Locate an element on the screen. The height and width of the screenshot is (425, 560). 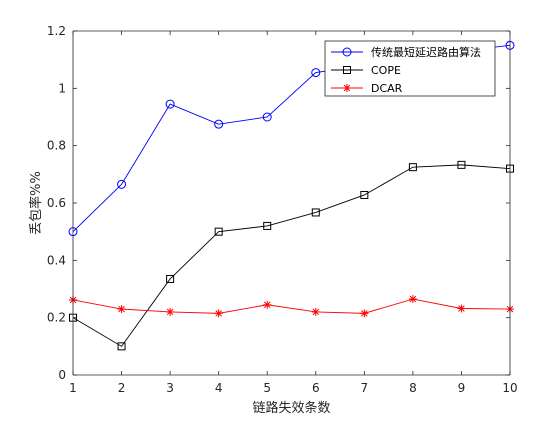
y-tick-label: 0.2 is located at coordinates (56, 318).